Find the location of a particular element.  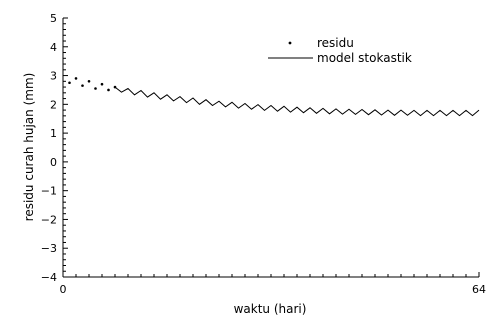

y-tick-label: 2 is located at coordinates (53, 104).